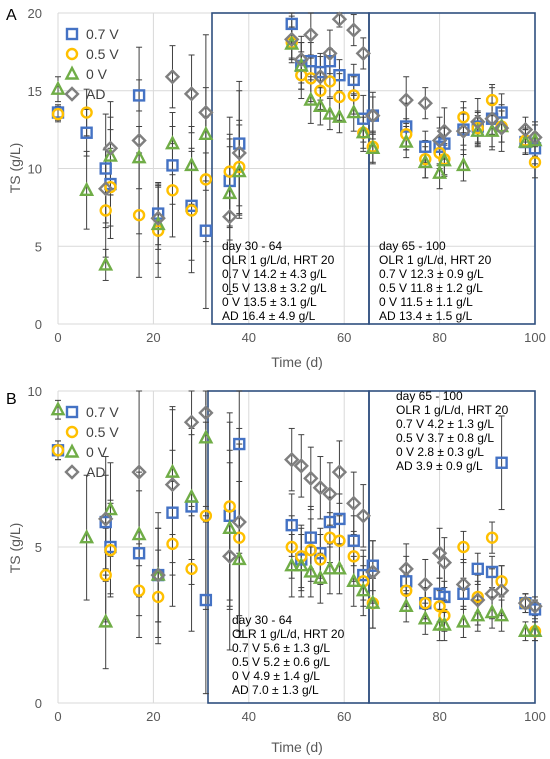 This screenshot has width=550, height=759. I want to click on annotation-line: AD 16.4 ± 4.9 g/L, so click(269, 316).